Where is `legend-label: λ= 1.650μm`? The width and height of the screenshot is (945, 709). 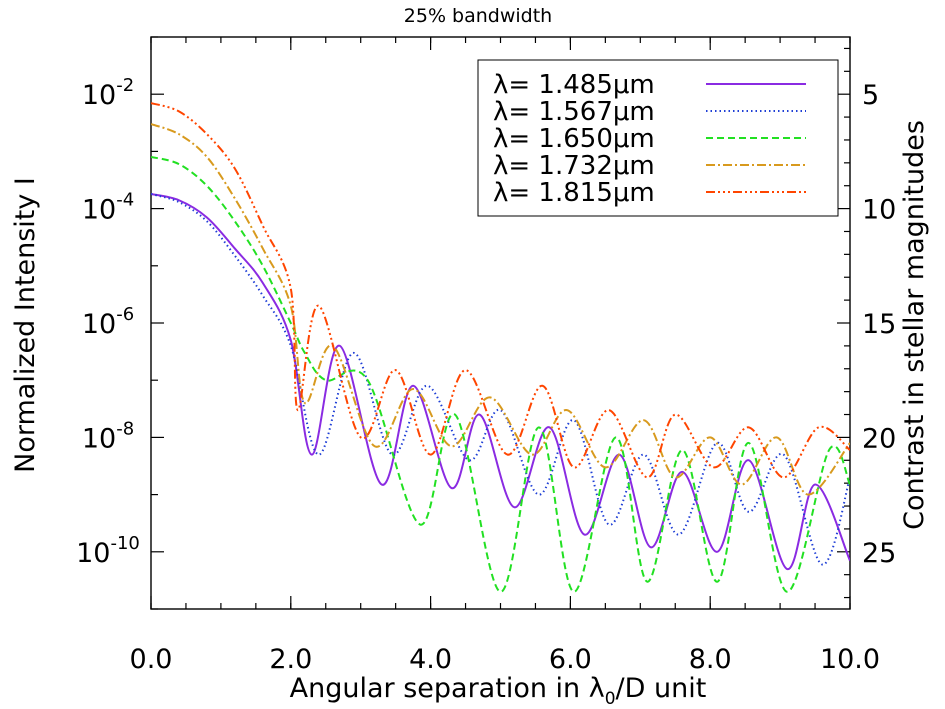
legend-label: λ= 1.650μm is located at coordinates (574, 139).